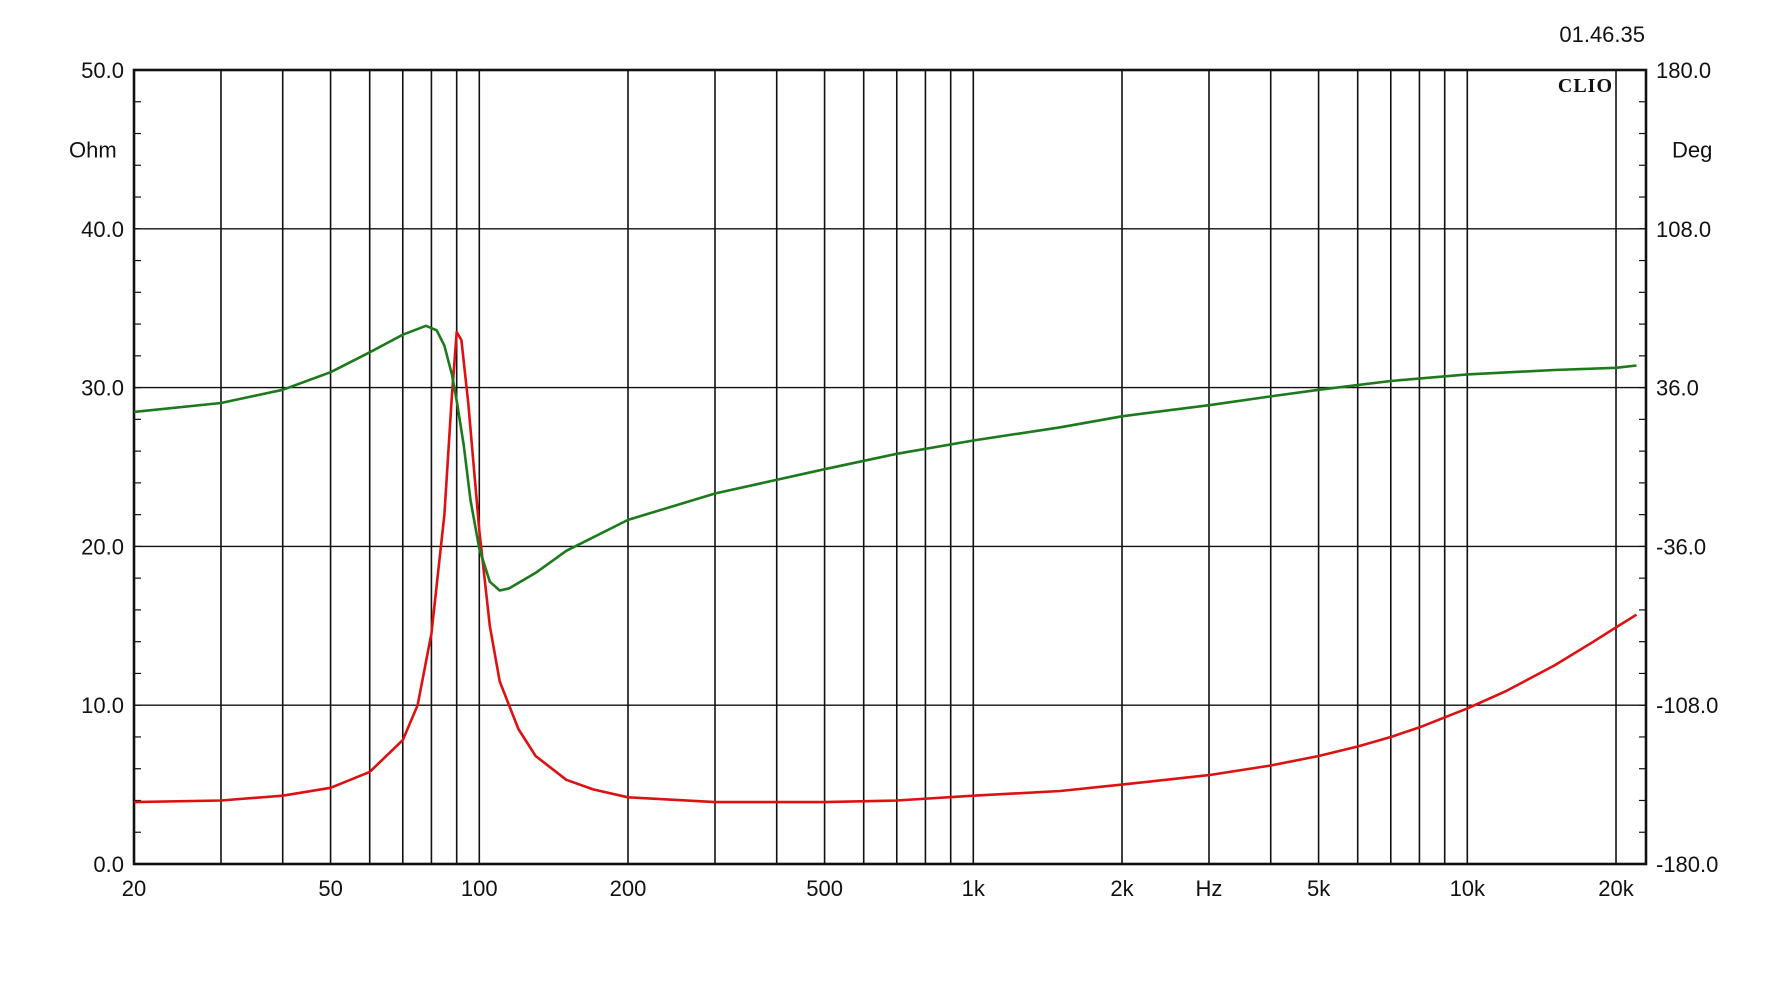 Image resolution: width=1772 pixels, height=1001 pixels. What do you see at coordinates (1677, 388) in the screenshot?
I see `right-y-tick-label: 36.0` at bounding box center [1677, 388].